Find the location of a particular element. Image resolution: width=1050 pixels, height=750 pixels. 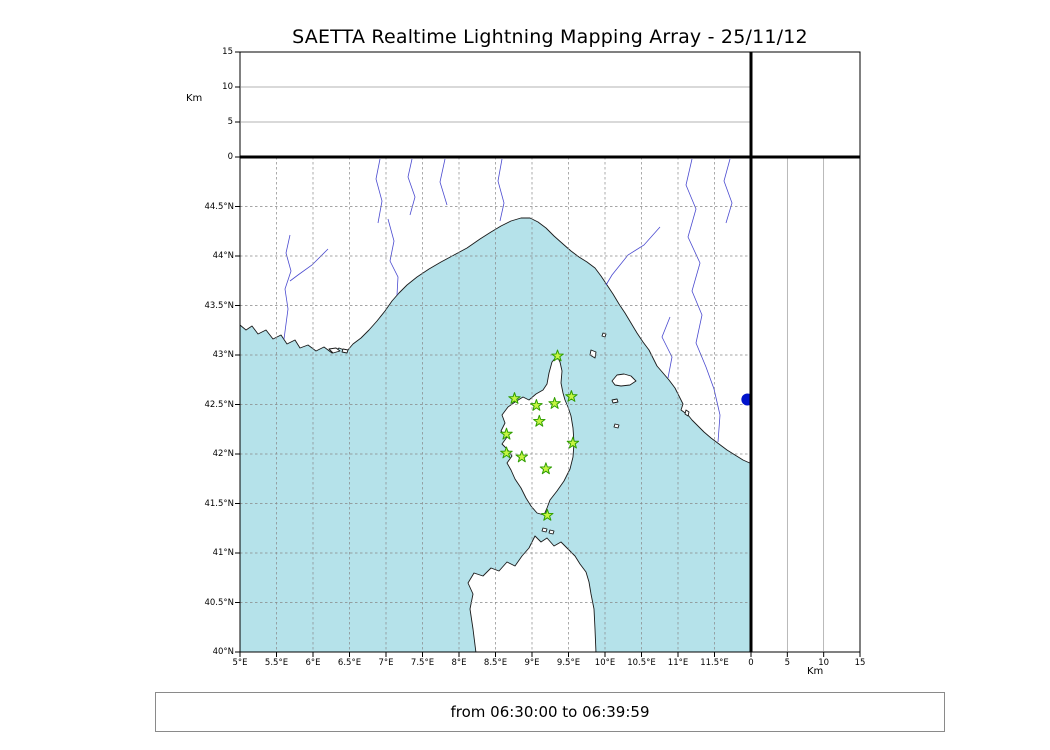

corsica-island is located at coordinates (537, 435).